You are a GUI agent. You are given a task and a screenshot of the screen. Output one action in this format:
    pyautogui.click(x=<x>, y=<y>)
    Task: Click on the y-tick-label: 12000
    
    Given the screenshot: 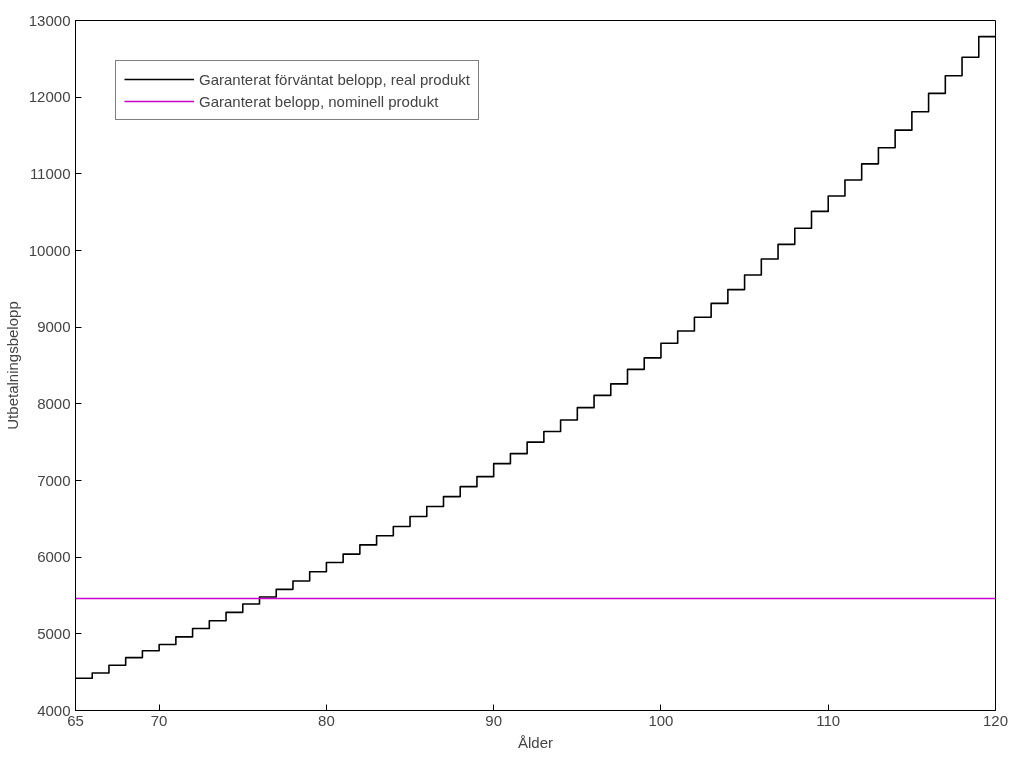 What is the action you would take?
    pyautogui.click(x=49, y=97)
    